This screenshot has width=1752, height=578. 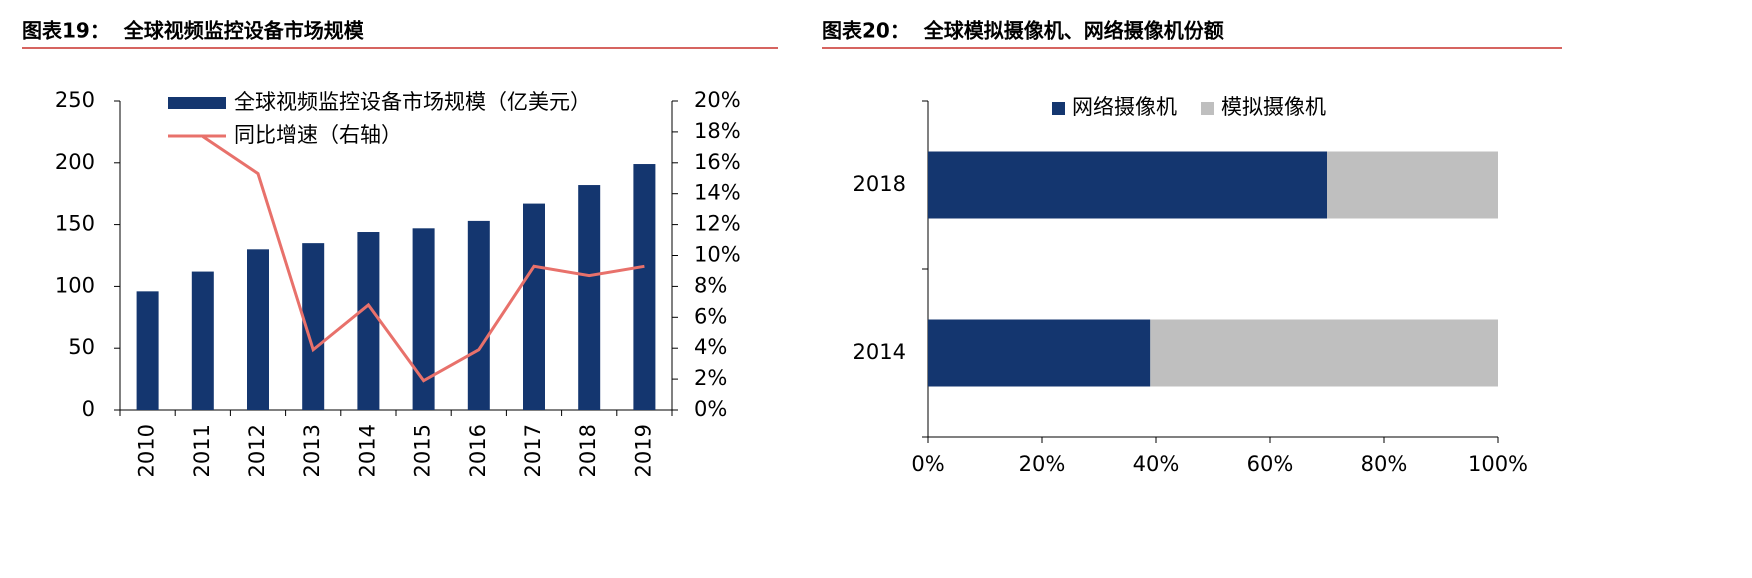 What do you see at coordinates (533, 450) in the screenshot?
I see `x-tick-label: 2017` at bounding box center [533, 450].